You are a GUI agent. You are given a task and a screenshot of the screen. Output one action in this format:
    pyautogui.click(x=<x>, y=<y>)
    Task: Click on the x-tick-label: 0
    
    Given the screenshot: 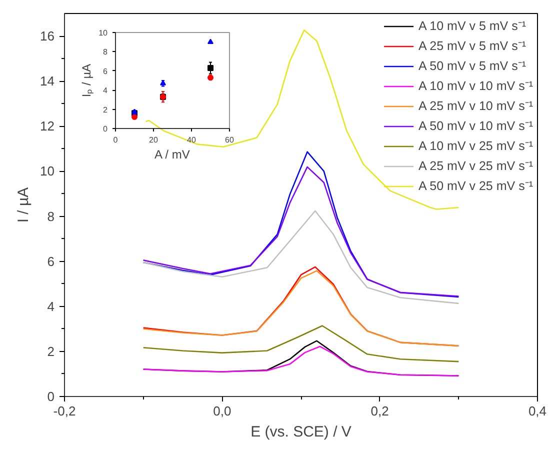 What is the action you would take?
    pyautogui.click(x=115, y=140)
    